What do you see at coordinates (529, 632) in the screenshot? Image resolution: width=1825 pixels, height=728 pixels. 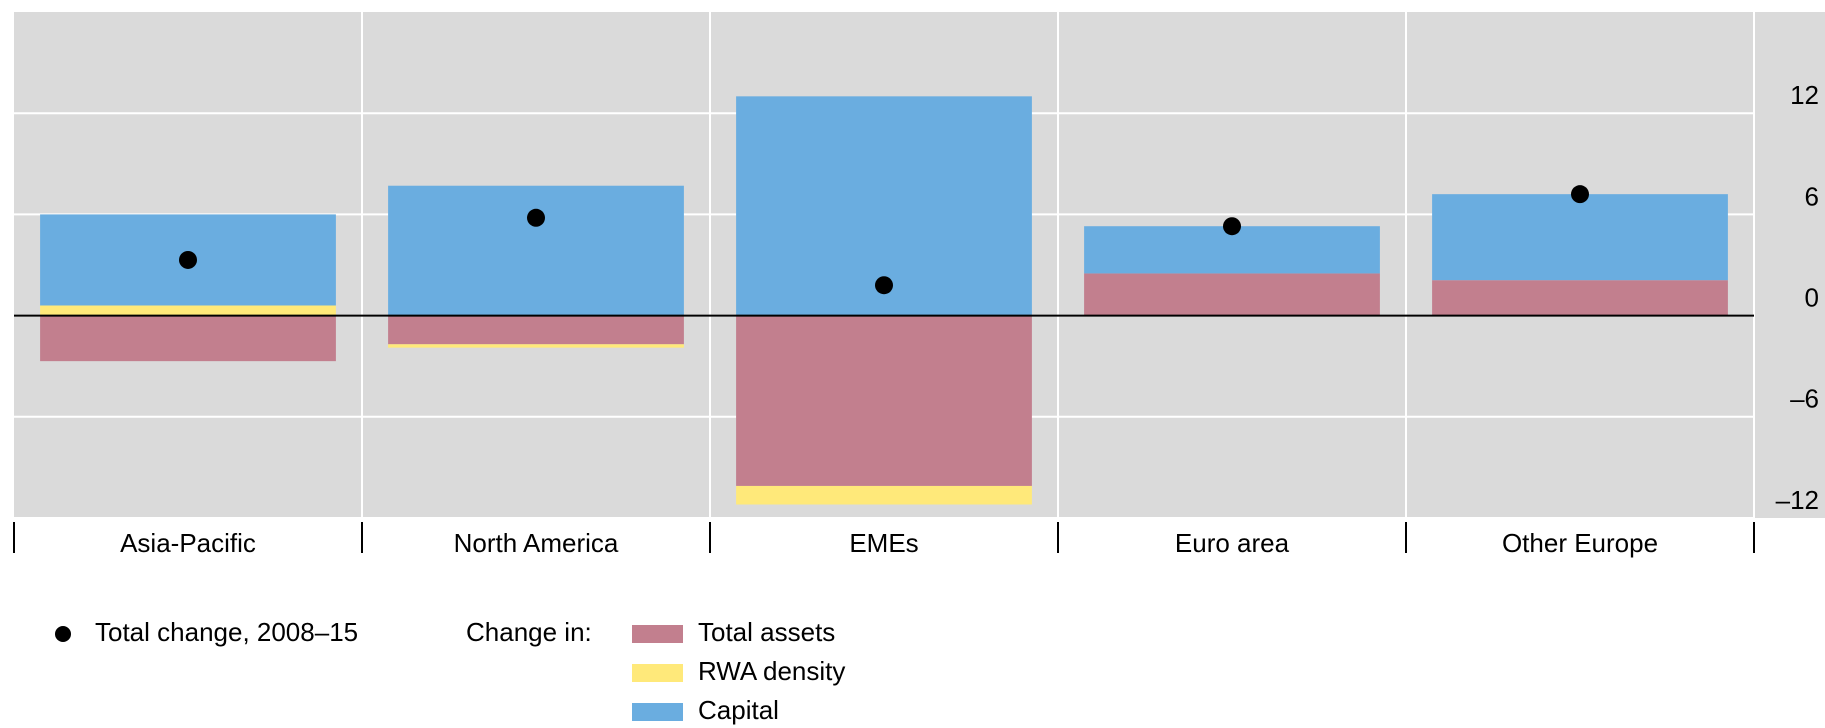 I see `legend-label: Change in:` at bounding box center [529, 632].